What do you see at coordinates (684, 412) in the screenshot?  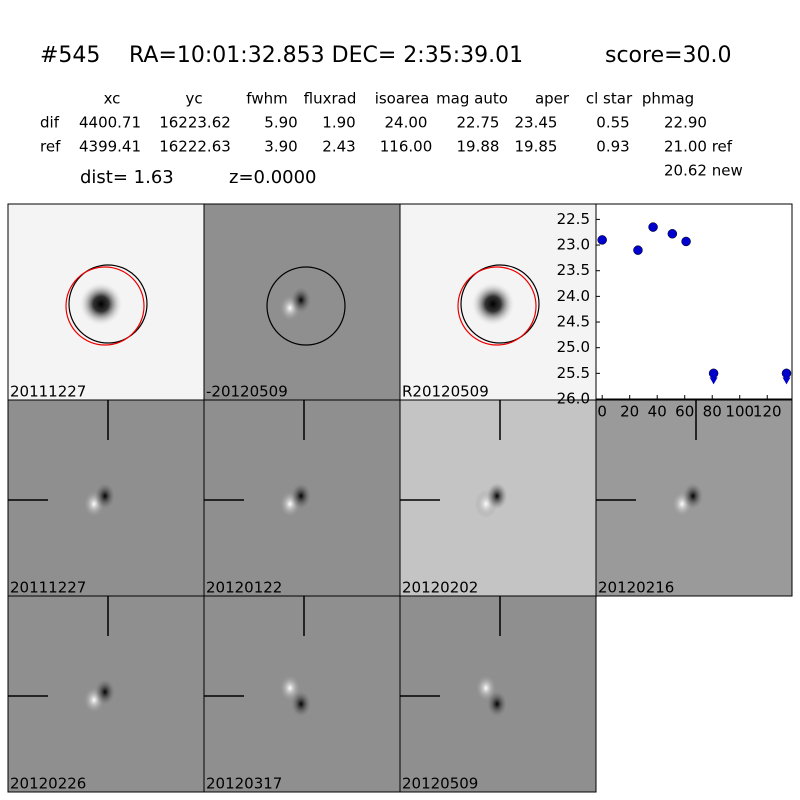 I see `x-tick-label: 60` at bounding box center [684, 412].